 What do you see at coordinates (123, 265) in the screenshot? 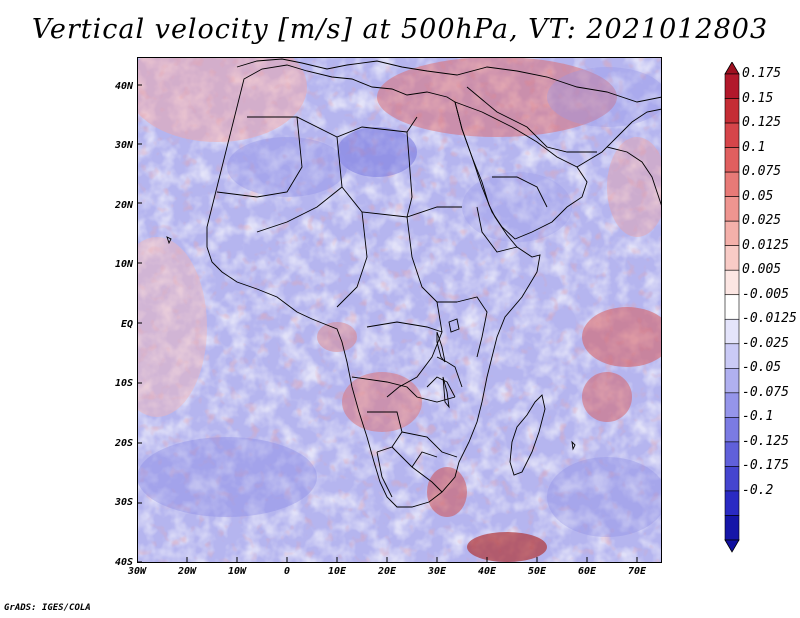
I see `y-tick-label: 10N` at bounding box center [123, 265].